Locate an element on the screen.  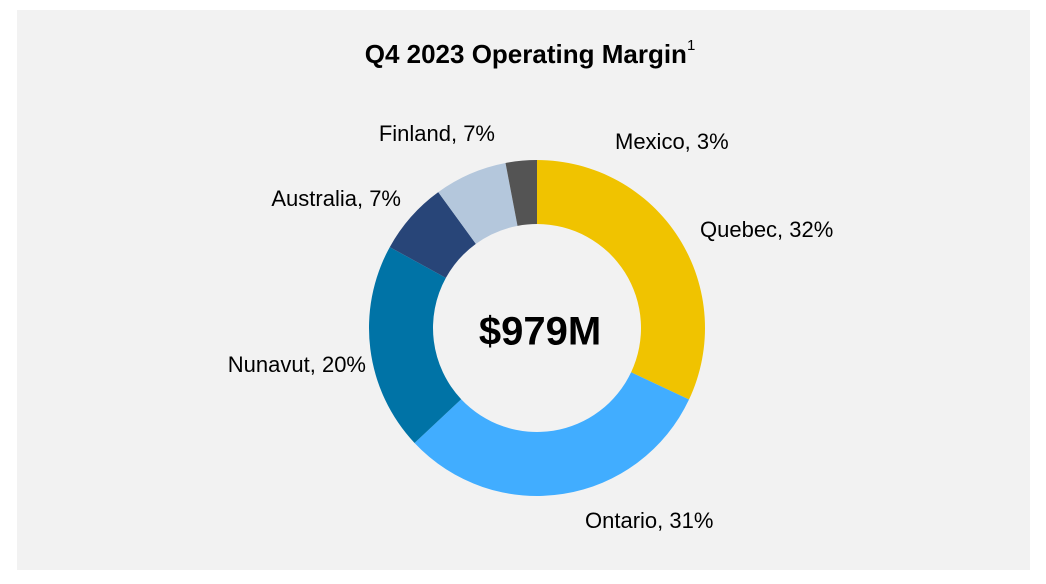
data-label: Finland, 7% is located at coordinates (437, 133).